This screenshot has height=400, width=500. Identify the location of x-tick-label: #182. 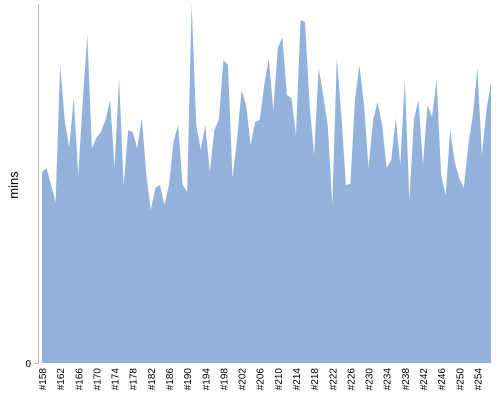
(152, 379).